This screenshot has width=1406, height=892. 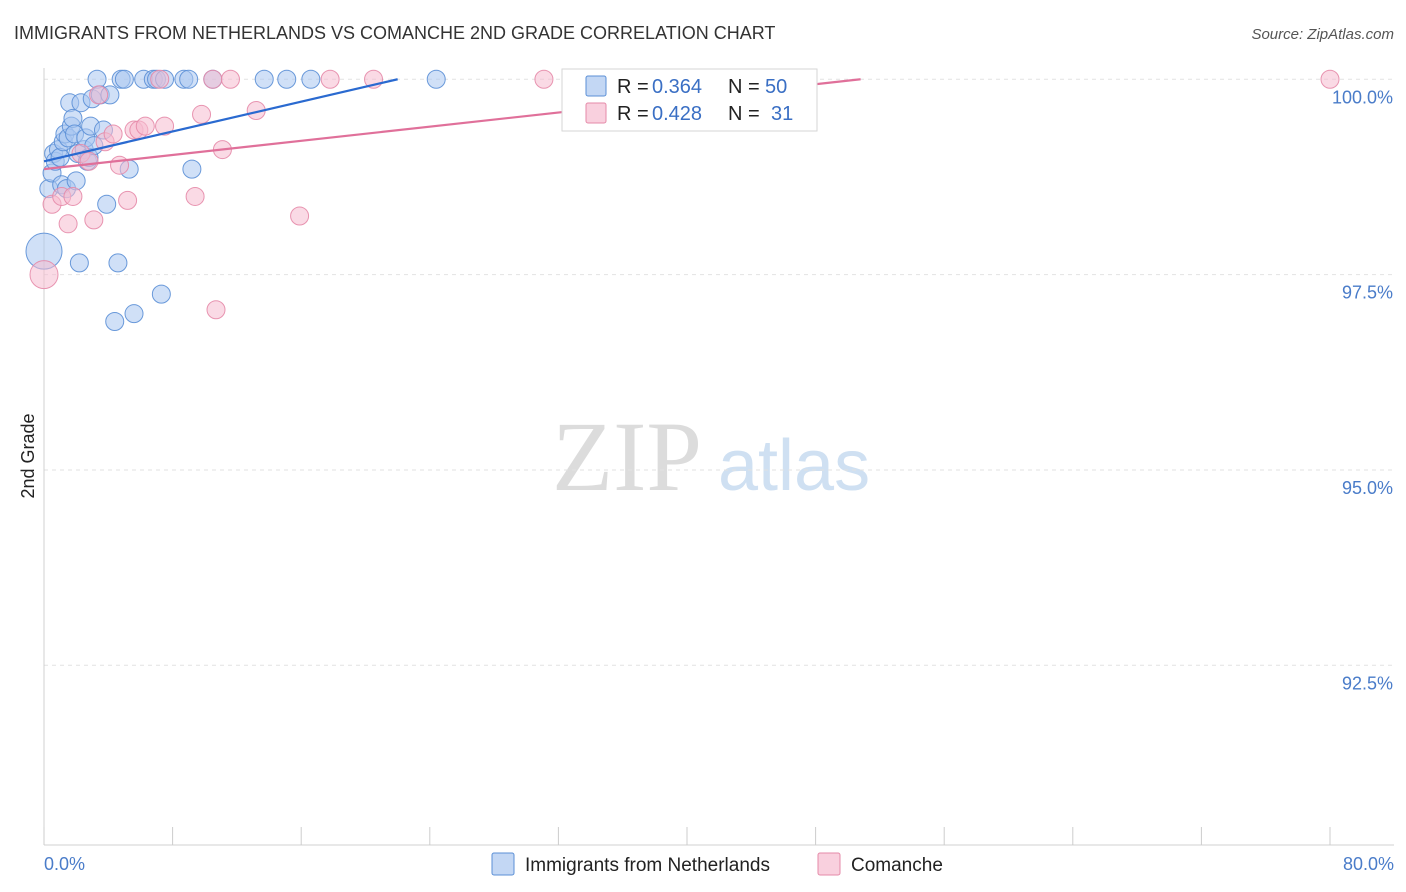 What do you see at coordinates (633, 87) in the screenshot?
I see `legend-r-label-blue: R =` at bounding box center [633, 87].